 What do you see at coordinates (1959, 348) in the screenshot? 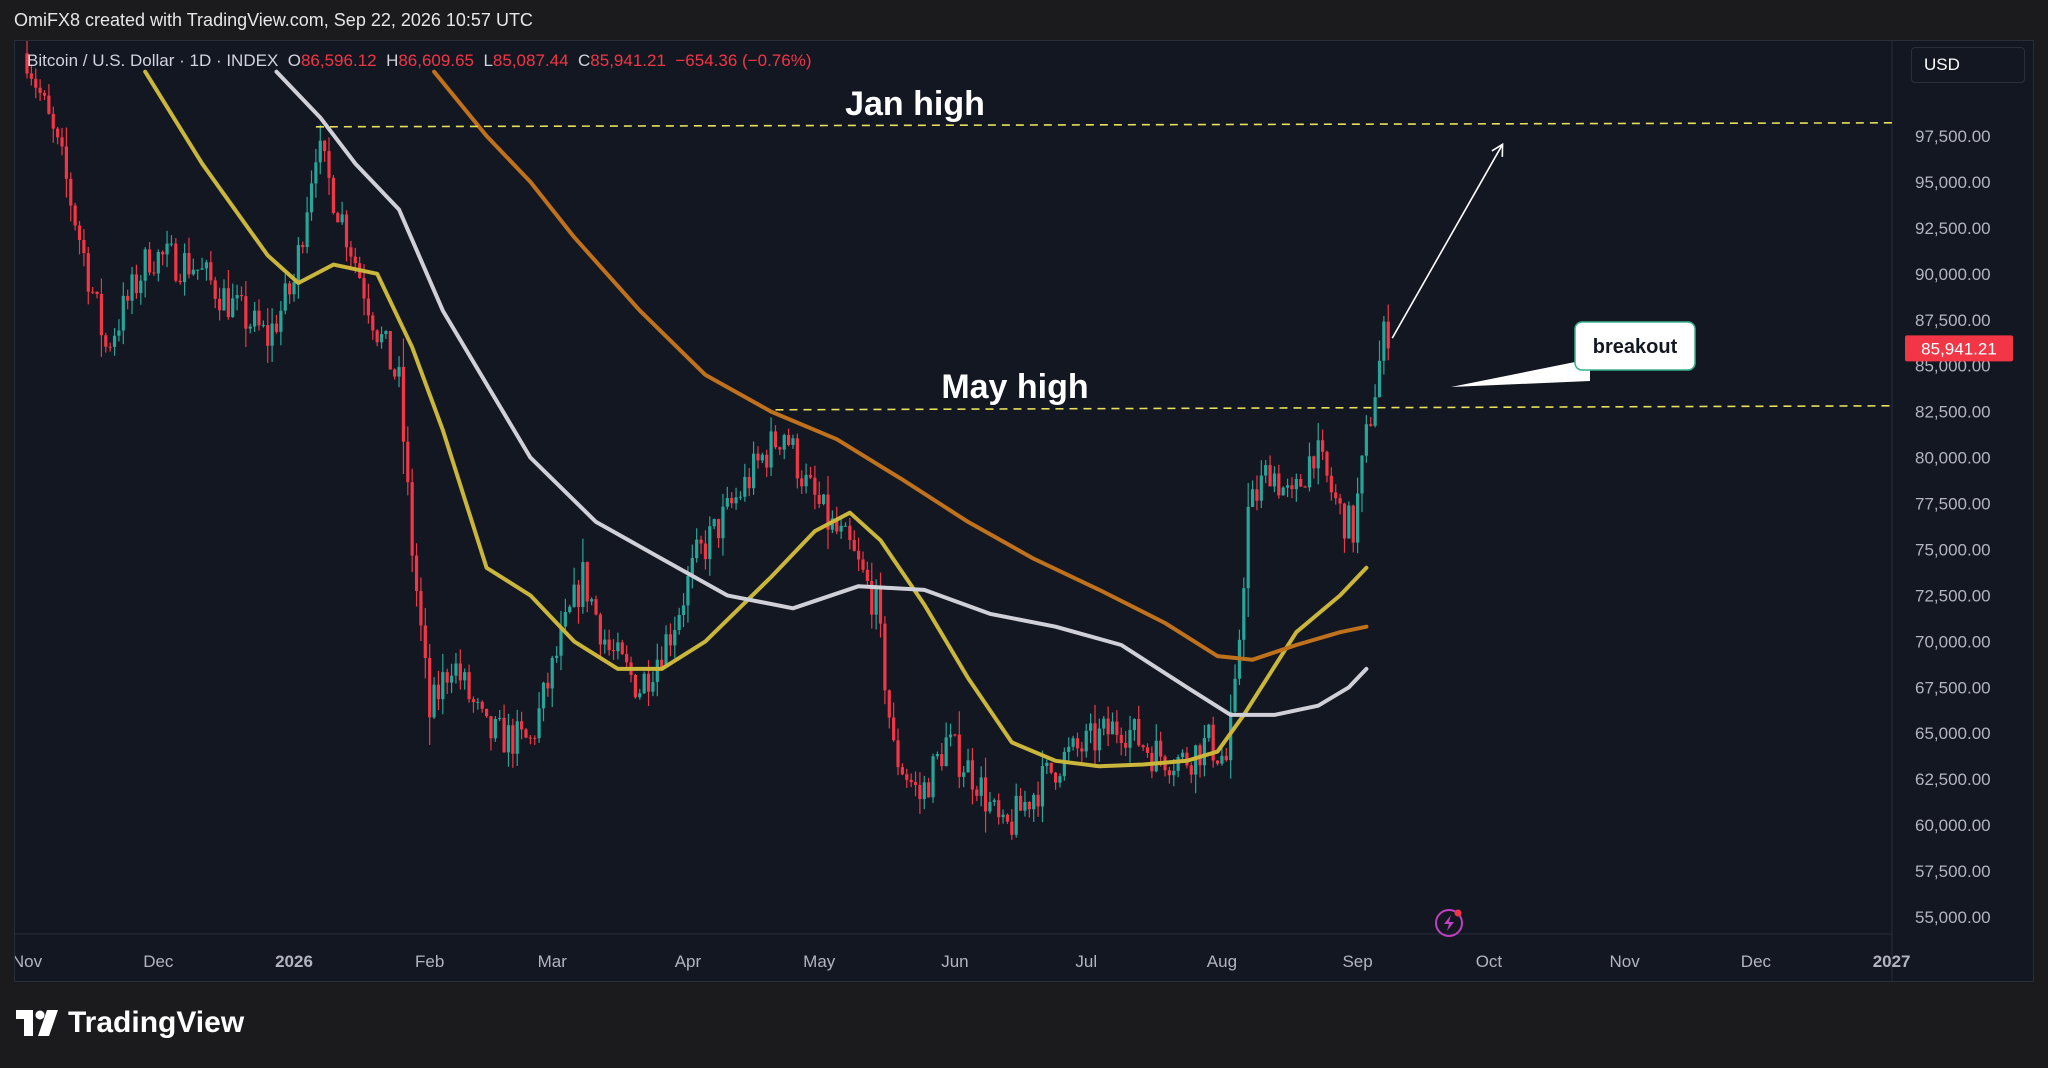
I see `last-price-tag: 85,941.21` at bounding box center [1959, 348].